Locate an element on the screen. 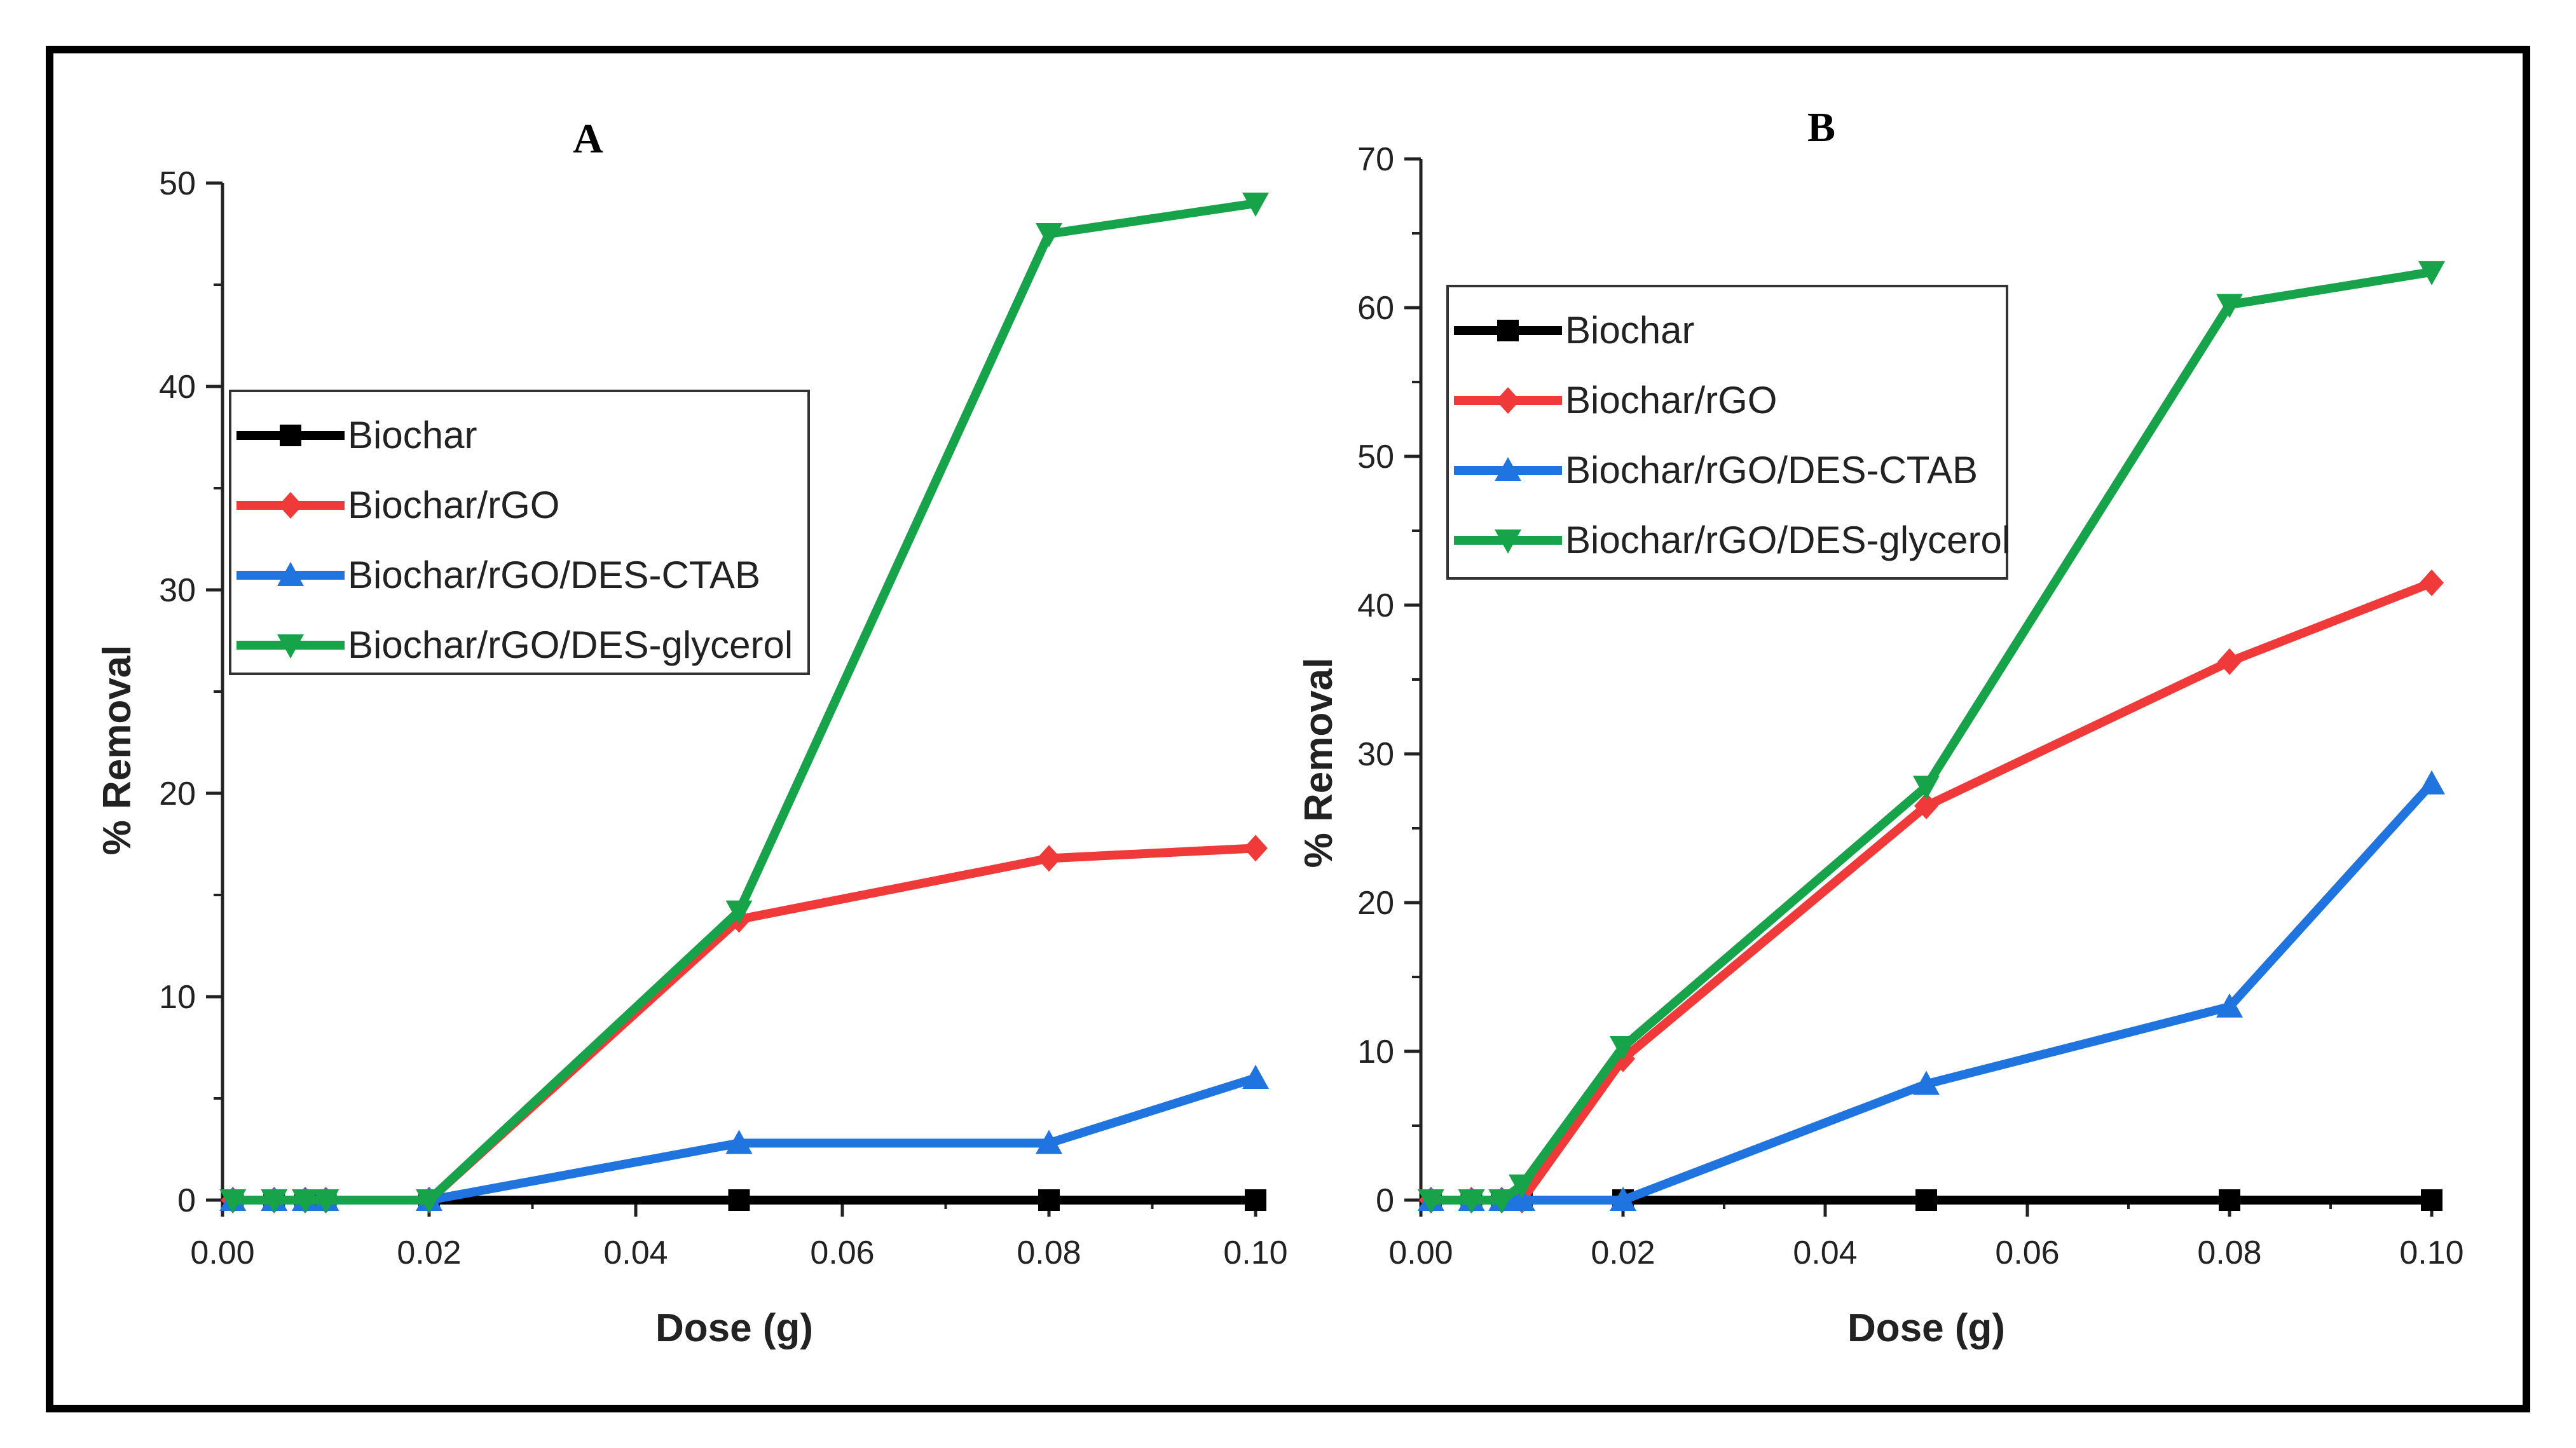  panel-a-legend-label: Biochar/rGO is located at coordinates (453, 505).